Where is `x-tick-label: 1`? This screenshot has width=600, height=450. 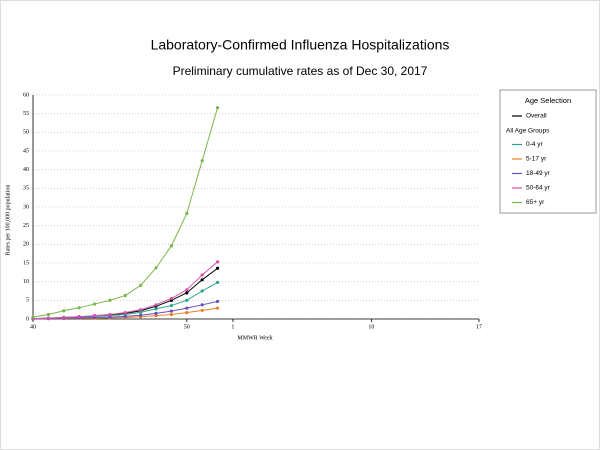
x-tick-label: 1 is located at coordinates (232, 327).